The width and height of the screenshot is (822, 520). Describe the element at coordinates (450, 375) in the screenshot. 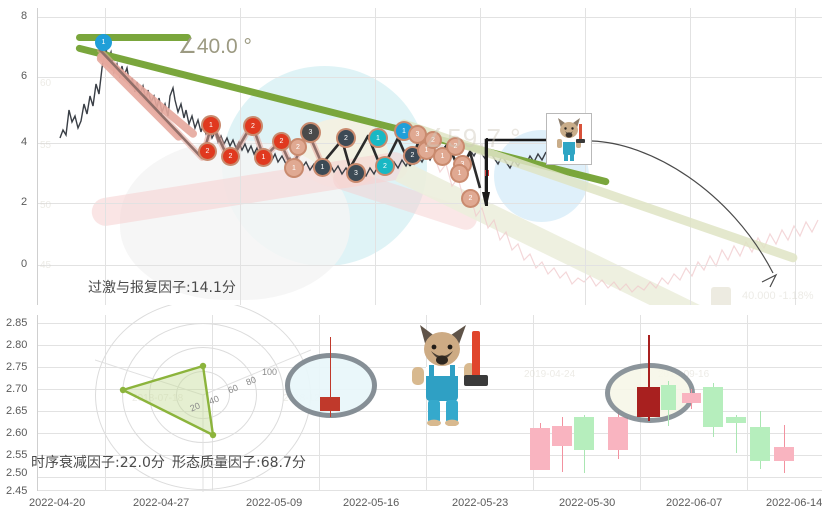

I see `dog-mascot-large-icon` at that location.